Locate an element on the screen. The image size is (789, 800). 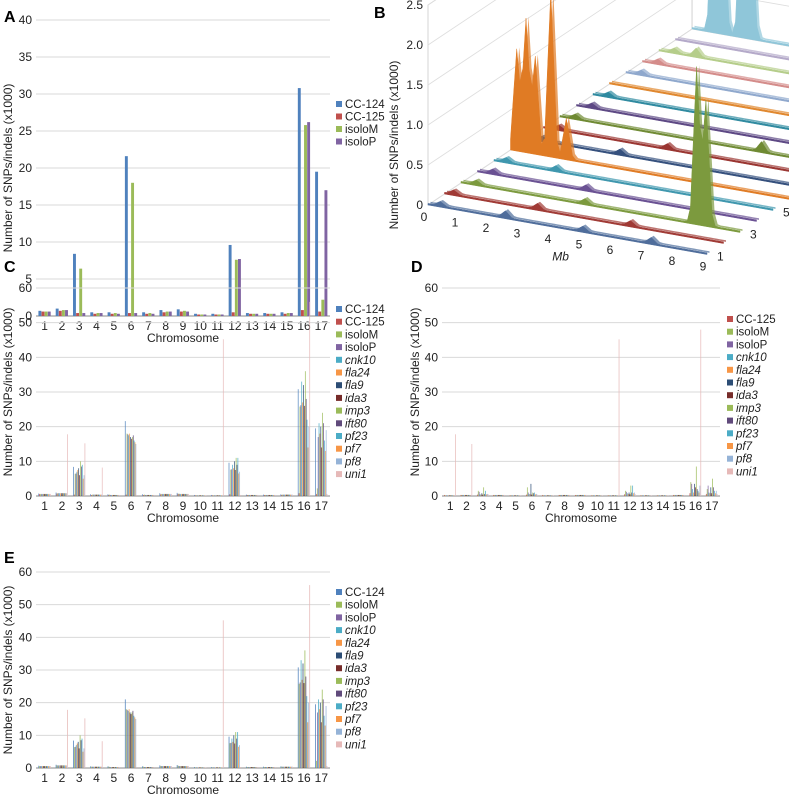
ridge-area is located at coordinates (567, 228).